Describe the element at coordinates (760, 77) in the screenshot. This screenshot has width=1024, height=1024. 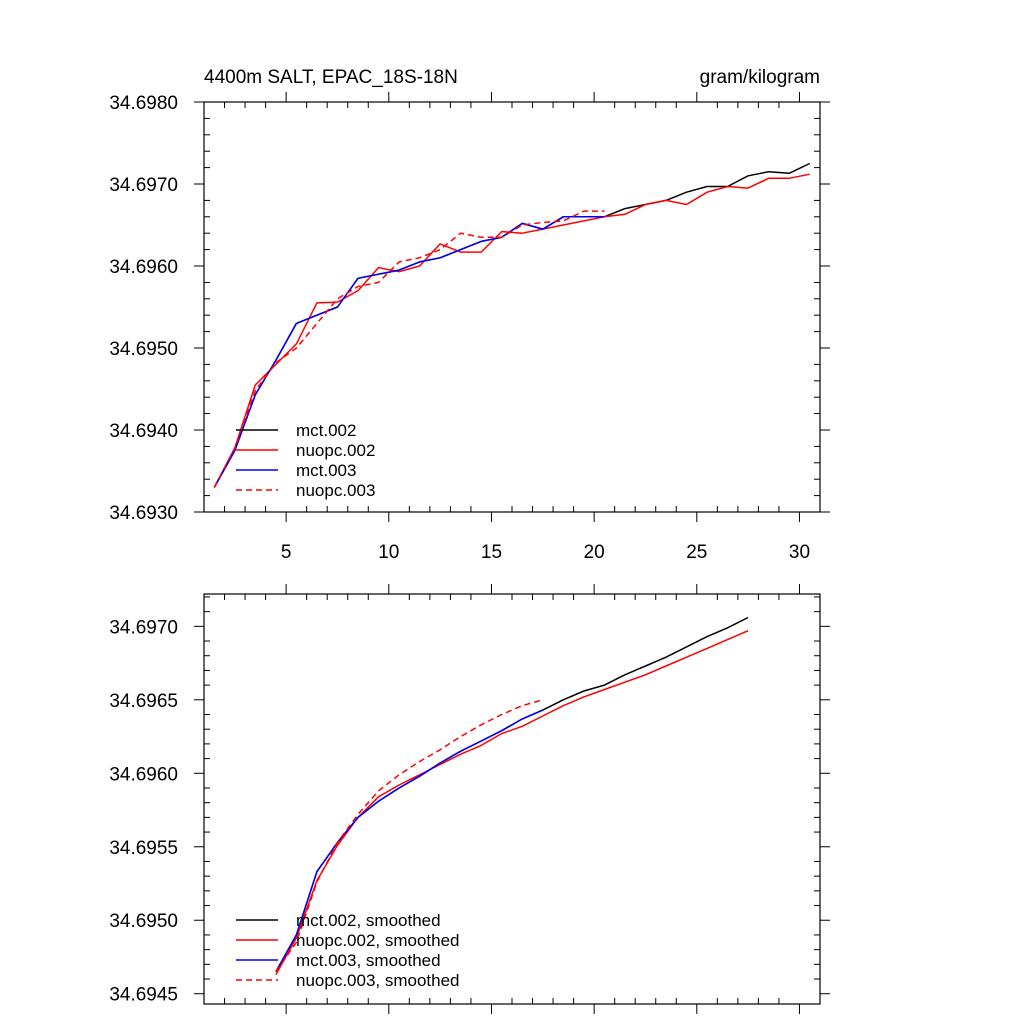
I see `top-panel-units: gram/kilogram` at that location.